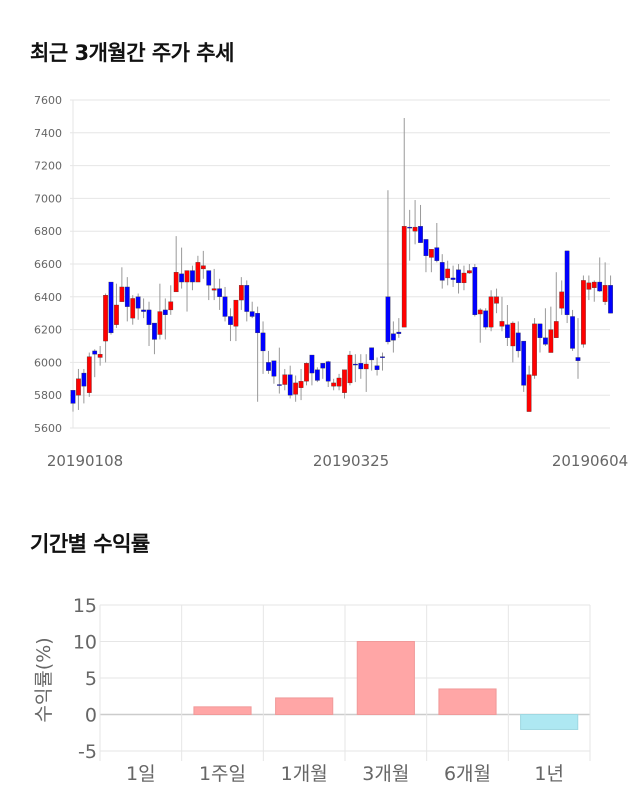  Describe the element at coordinates (590, 461) in the screenshot. I see `x-tick-label: 20190604` at that location.